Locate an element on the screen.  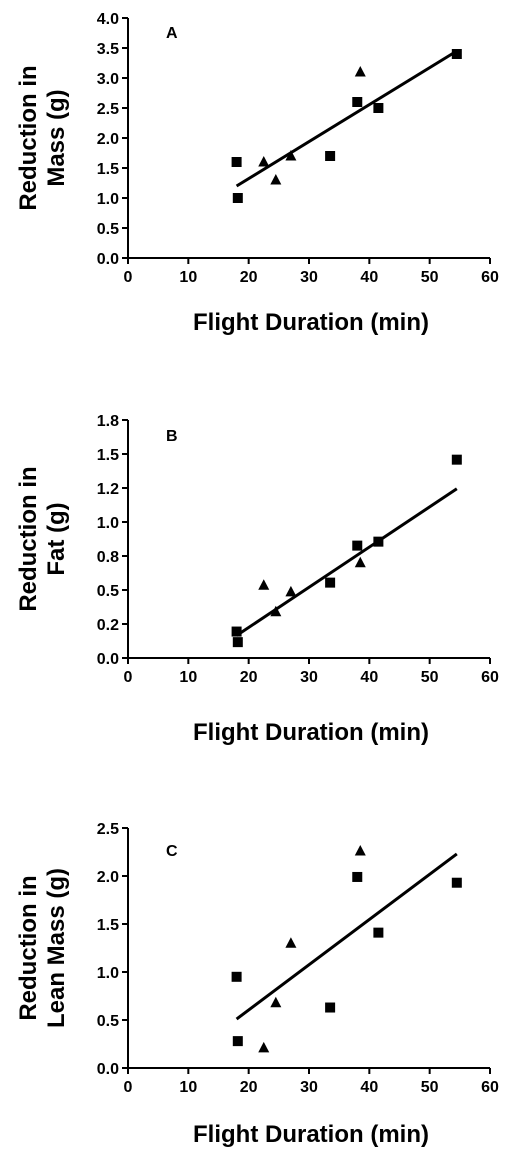
y-tick-label: 3.5 is located at coordinates (108, 49).